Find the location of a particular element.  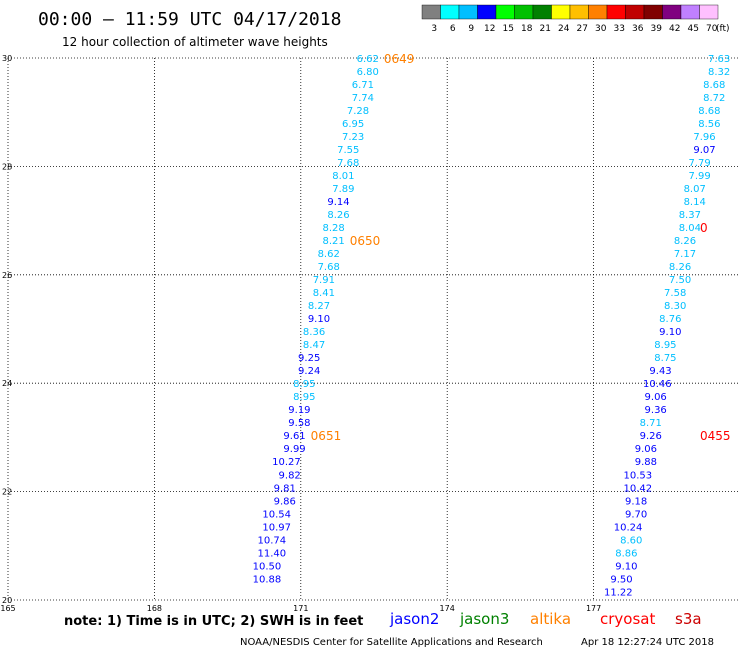

colorbar-label: 39 is located at coordinates (657, 29).